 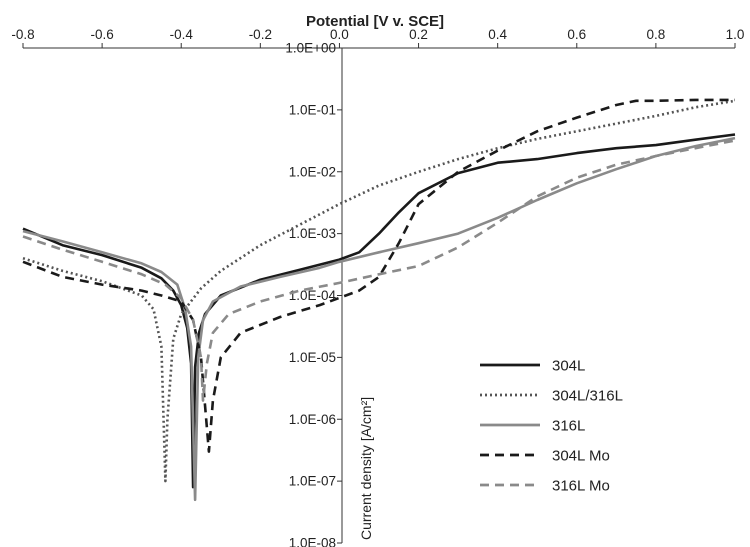 I want to click on y-axis-label-group: Current density [A/cm²], so click(x=366, y=468).